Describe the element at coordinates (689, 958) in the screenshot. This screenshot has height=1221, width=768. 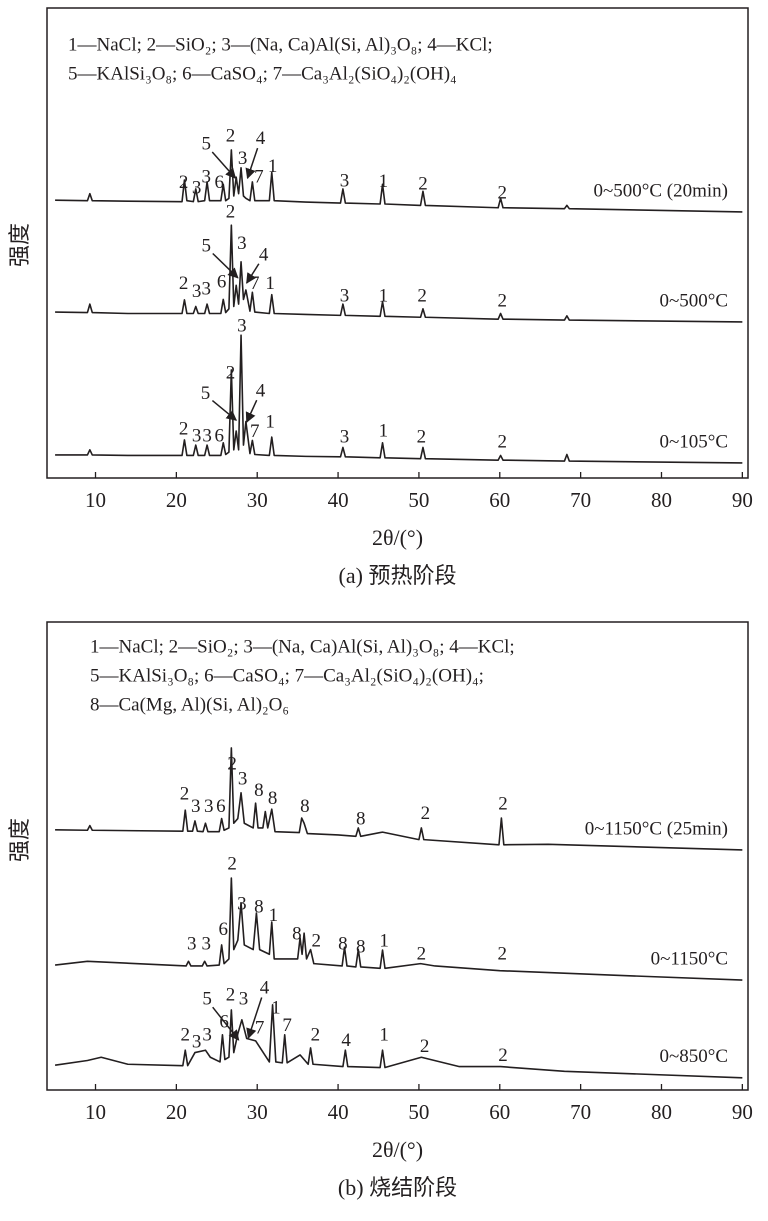
I see `series-label: 0~1150°C` at that location.